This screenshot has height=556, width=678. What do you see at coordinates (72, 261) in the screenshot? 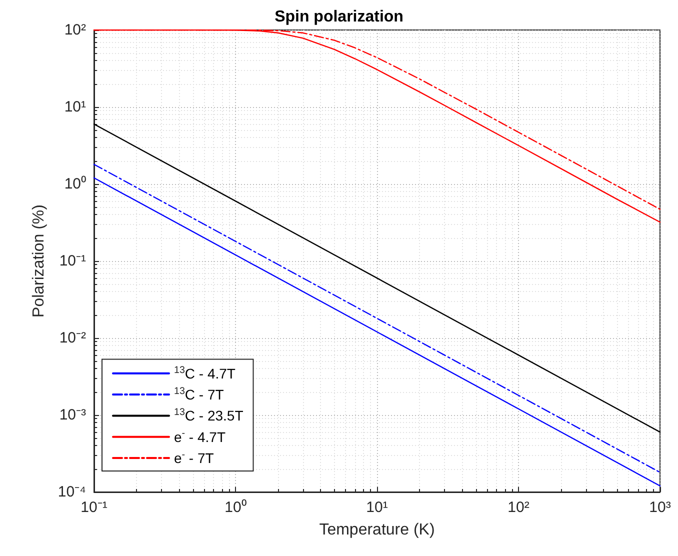
I see `y-tick-label: 10⁻¹` at bounding box center [72, 261].